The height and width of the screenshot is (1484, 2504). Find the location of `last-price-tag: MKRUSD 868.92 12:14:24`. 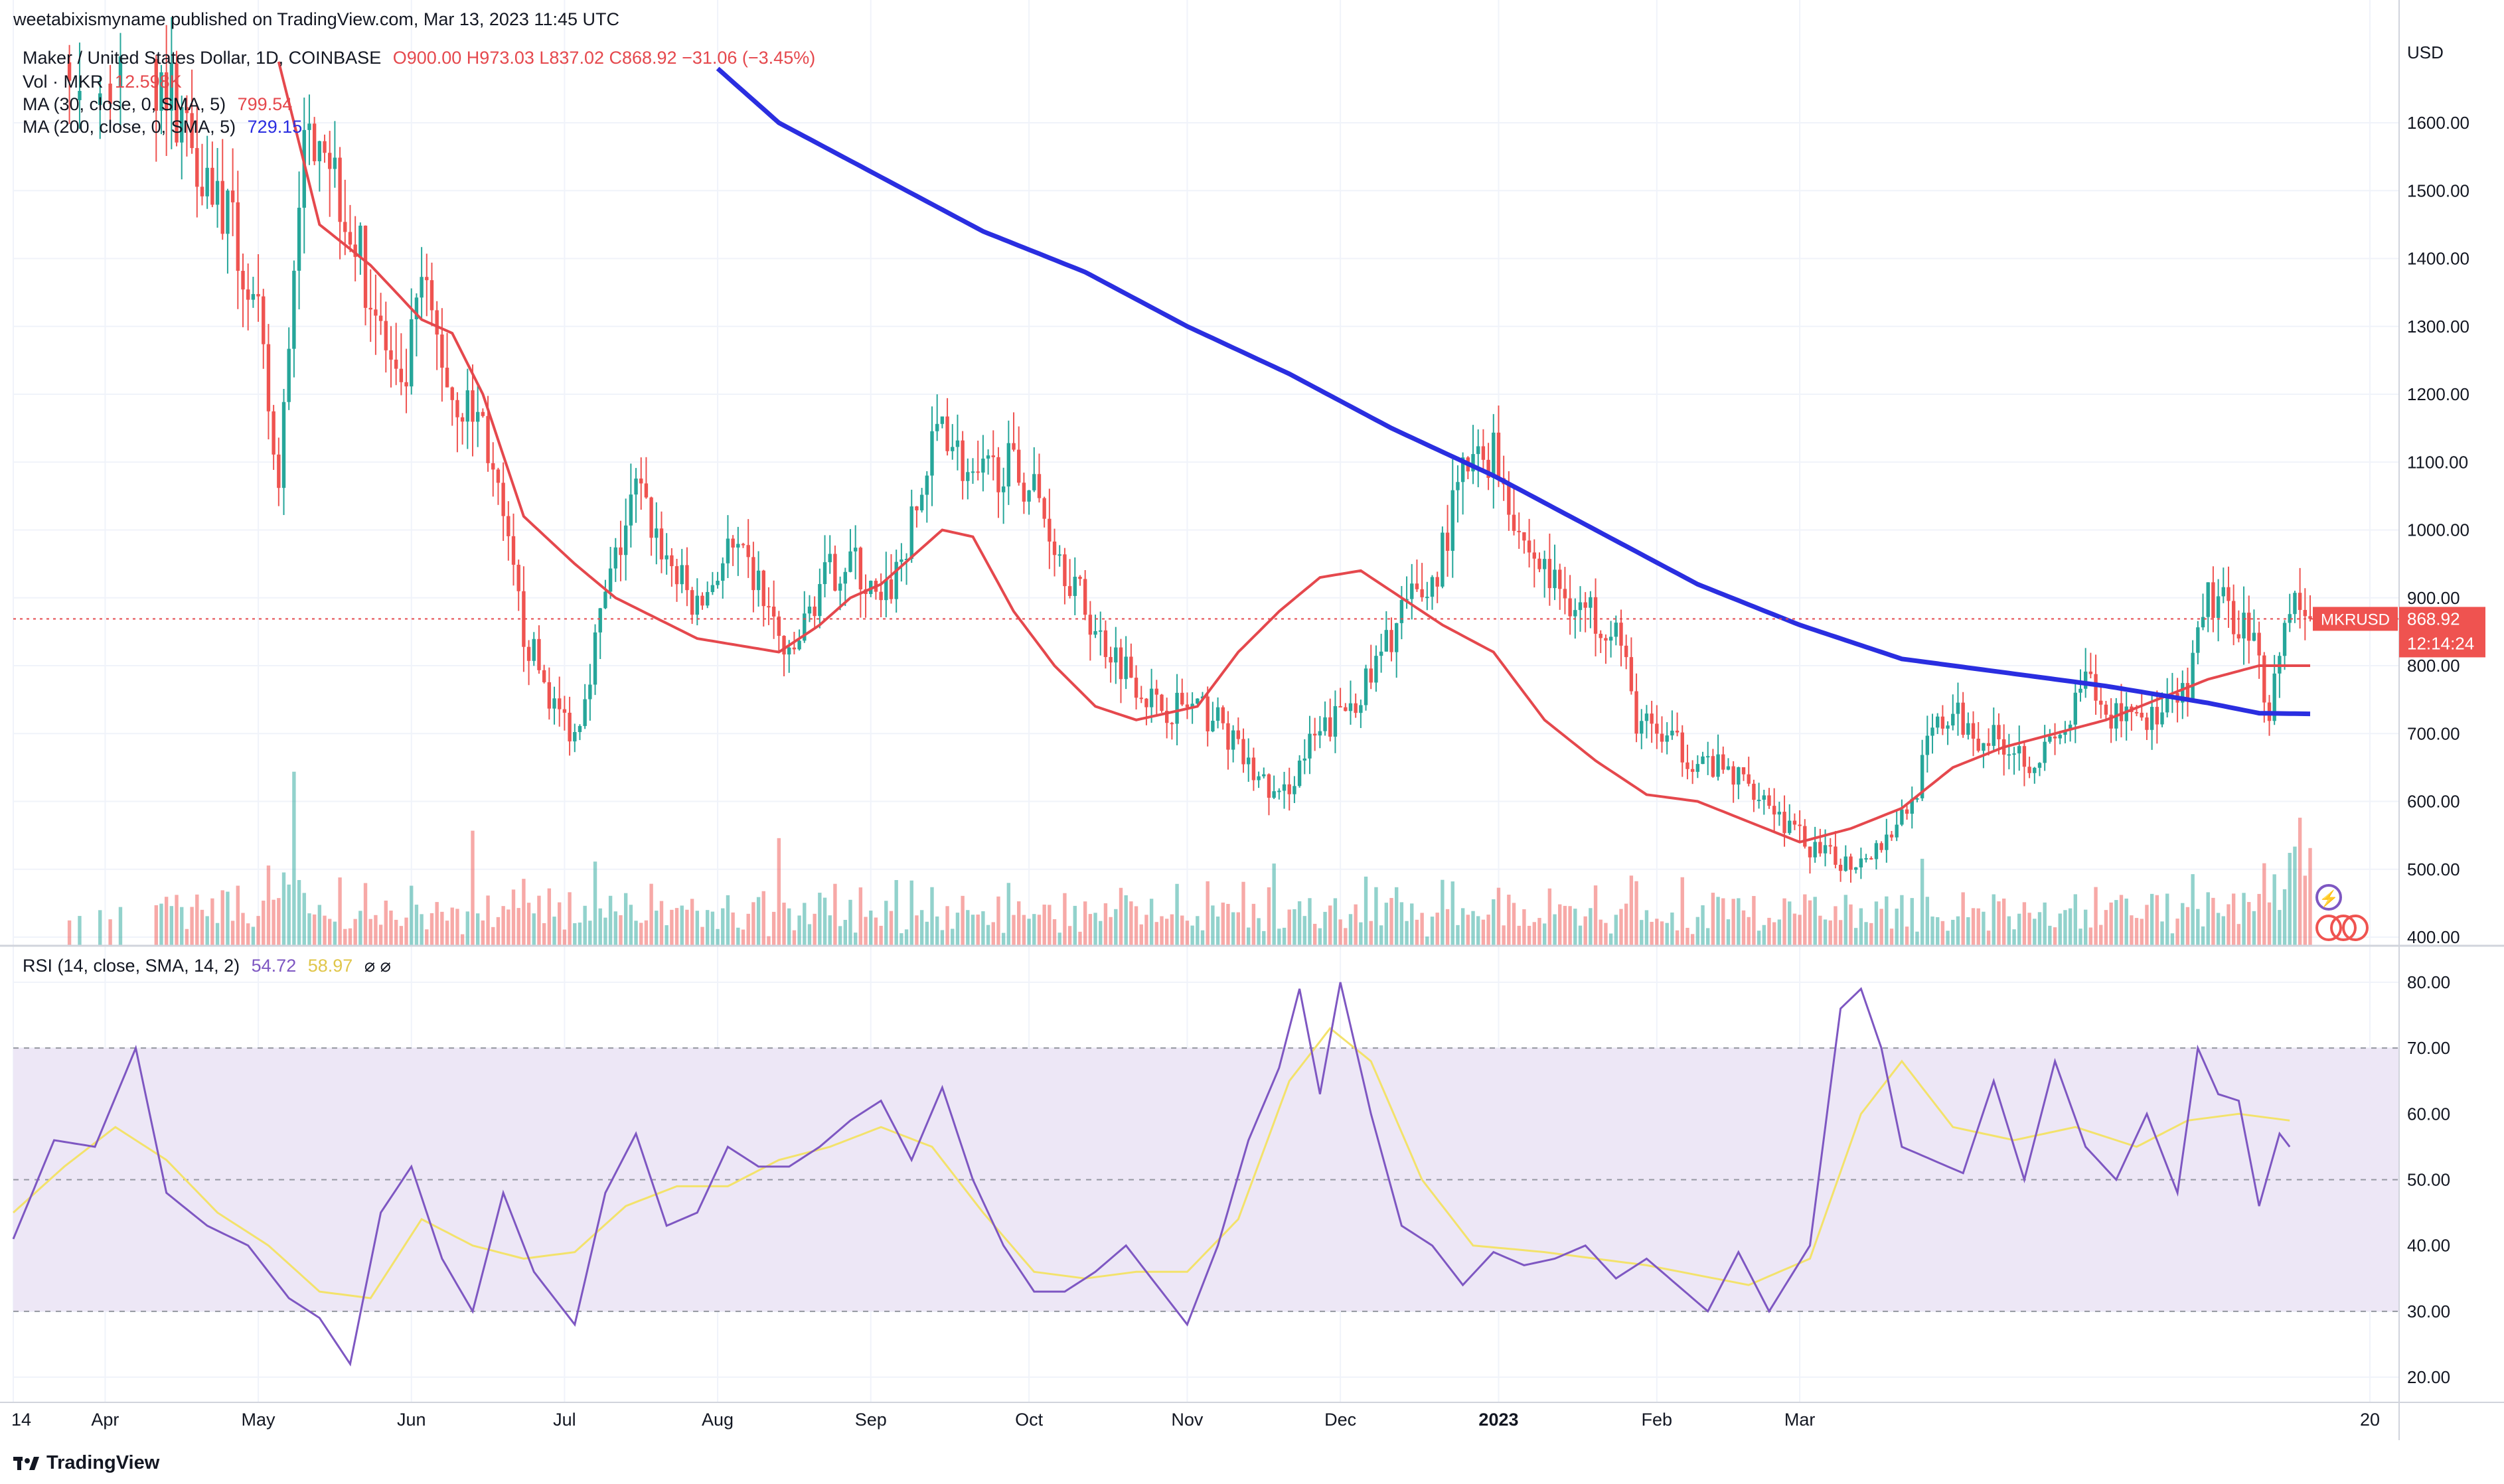

last-price-tag: MKRUSD 868.92 12:14:24 is located at coordinates (2399, 632).